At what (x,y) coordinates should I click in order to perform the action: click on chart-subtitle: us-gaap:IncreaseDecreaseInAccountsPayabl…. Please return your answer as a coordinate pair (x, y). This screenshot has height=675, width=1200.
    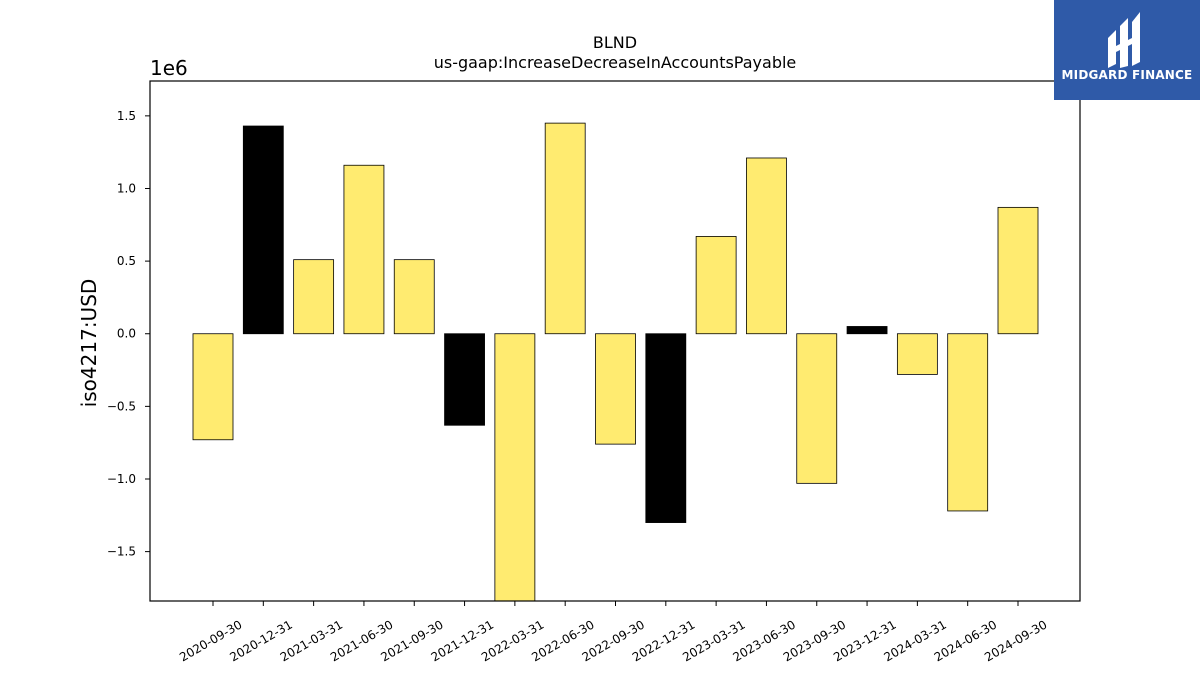
    Looking at the image, I should click on (615, 62).